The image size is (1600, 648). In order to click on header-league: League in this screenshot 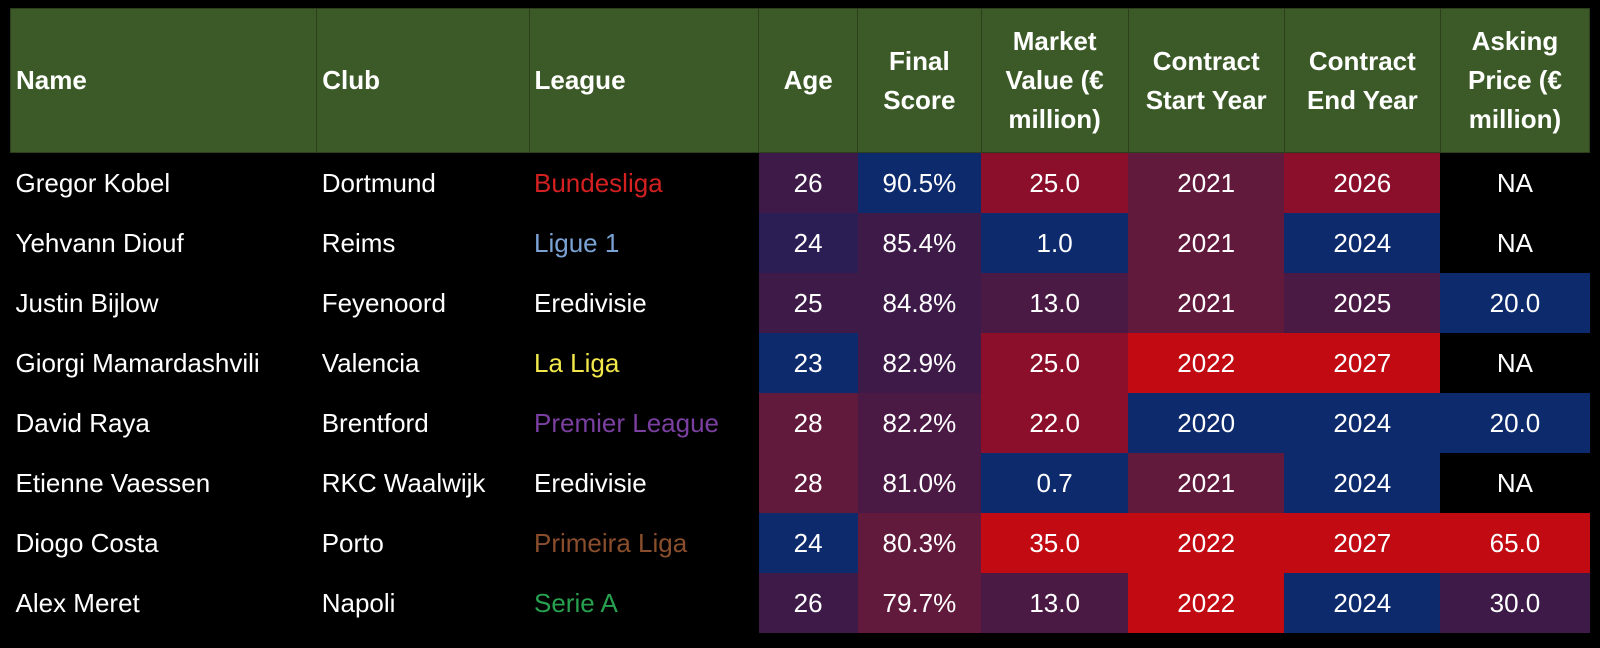, I will do `click(644, 80)`.